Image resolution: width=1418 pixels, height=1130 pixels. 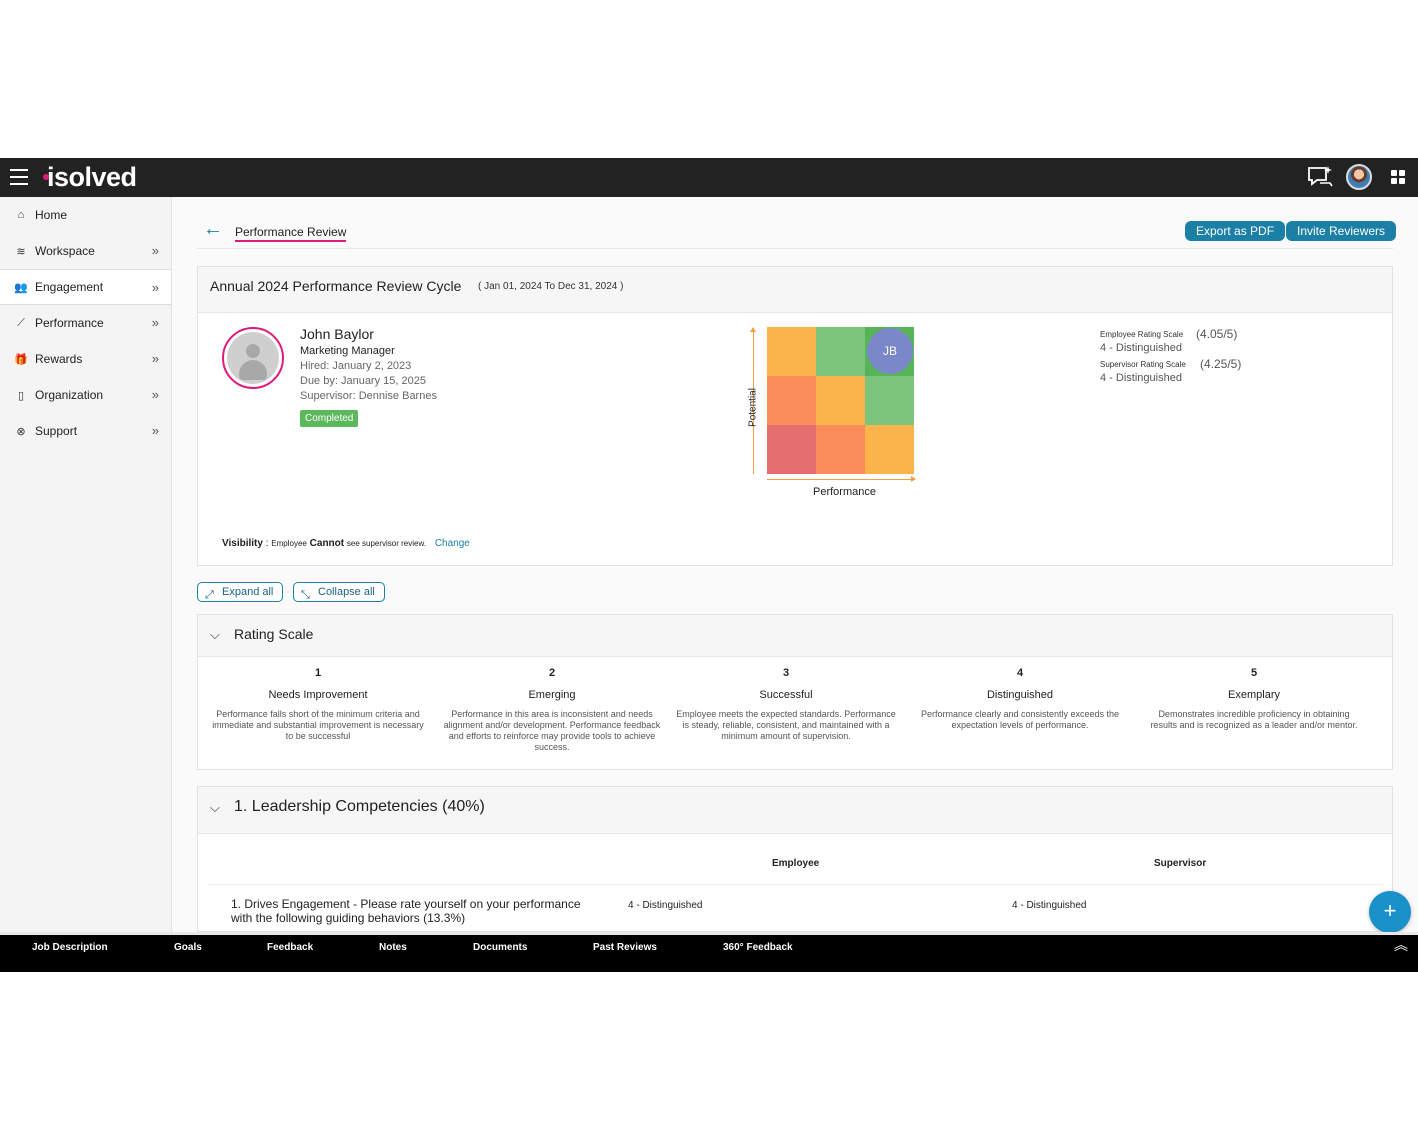 What do you see at coordinates (253, 358) in the screenshot?
I see `employee-avatar` at bounding box center [253, 358].